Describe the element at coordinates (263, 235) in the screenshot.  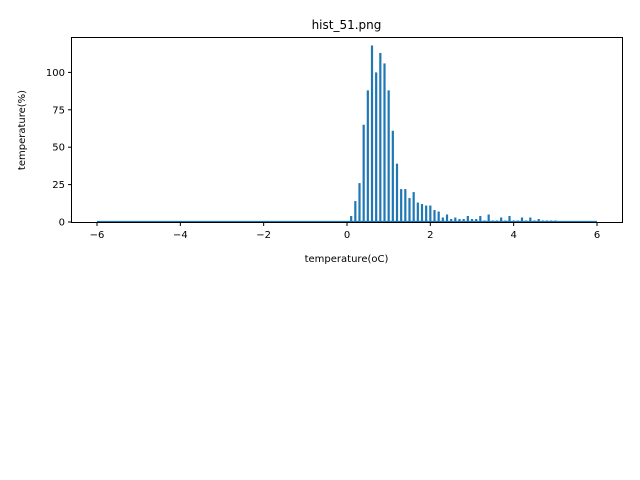
I see `x-tick-label: −2` at that location.